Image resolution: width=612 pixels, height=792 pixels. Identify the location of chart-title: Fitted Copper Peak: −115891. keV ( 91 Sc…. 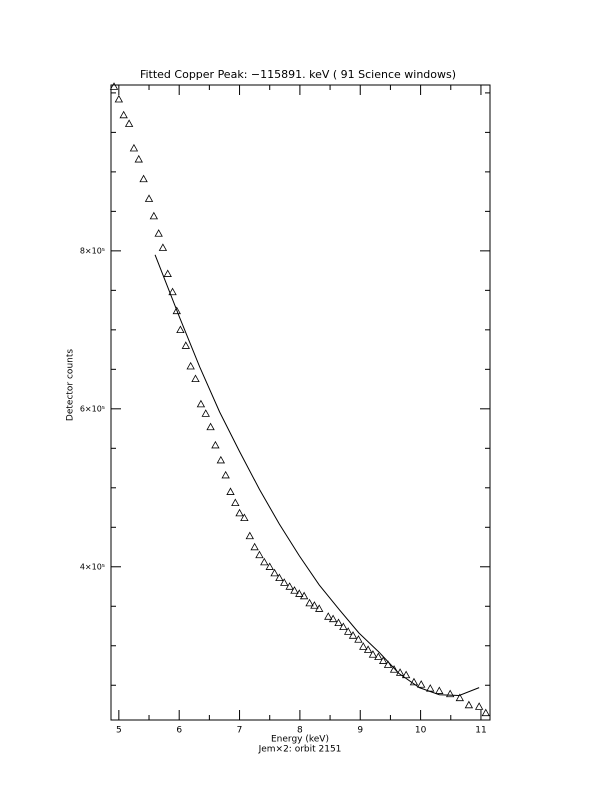
(298, 74).